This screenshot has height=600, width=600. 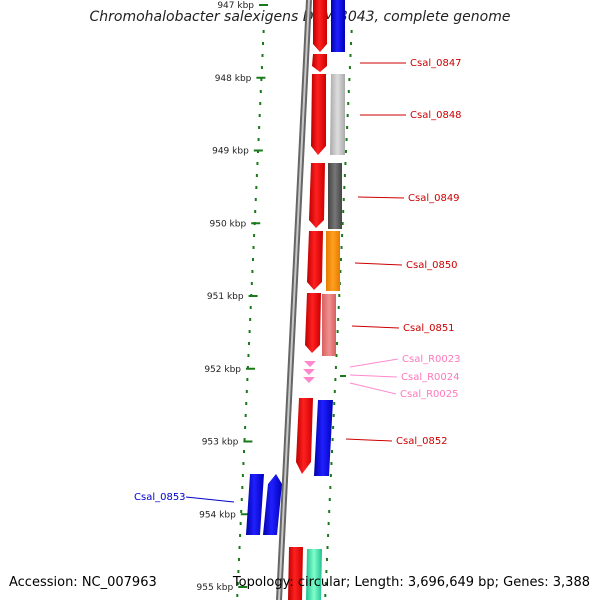 What do you see at coordinates (431, 359) in the screenshot?
I see `gene-label-R0023: Csal_R0023` at bounding box center [431, 359].